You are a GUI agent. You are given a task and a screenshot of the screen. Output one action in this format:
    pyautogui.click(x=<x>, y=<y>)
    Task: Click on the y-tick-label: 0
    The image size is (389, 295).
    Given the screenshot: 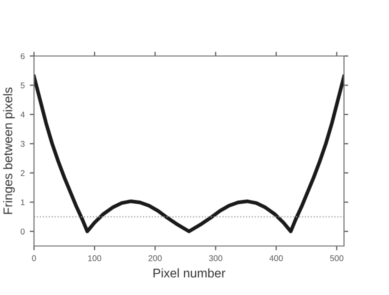 What is the action you would take?
    pyautogui.click(x=22, y=231)
    